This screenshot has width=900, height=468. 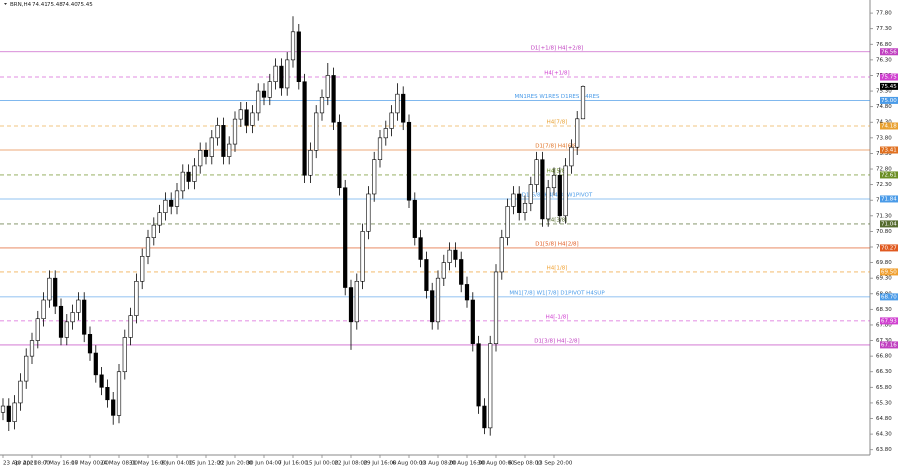 I want to click on y-tick-label: 76.80, so click(x=884, y=45).